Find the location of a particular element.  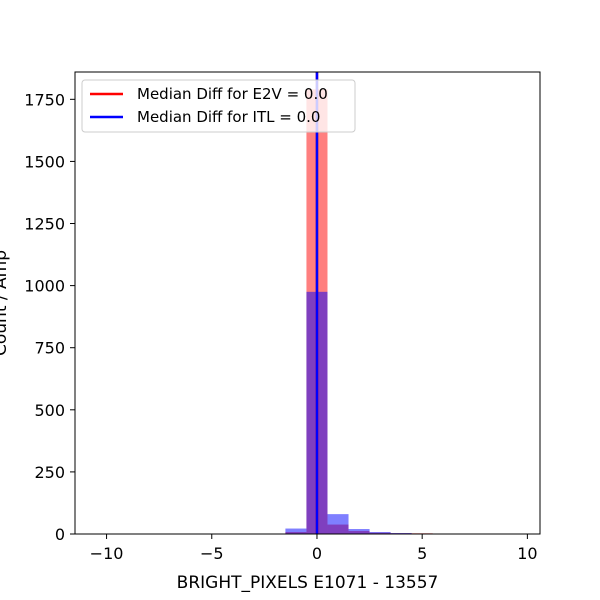

legend-box is located at coordinates (218, 106).